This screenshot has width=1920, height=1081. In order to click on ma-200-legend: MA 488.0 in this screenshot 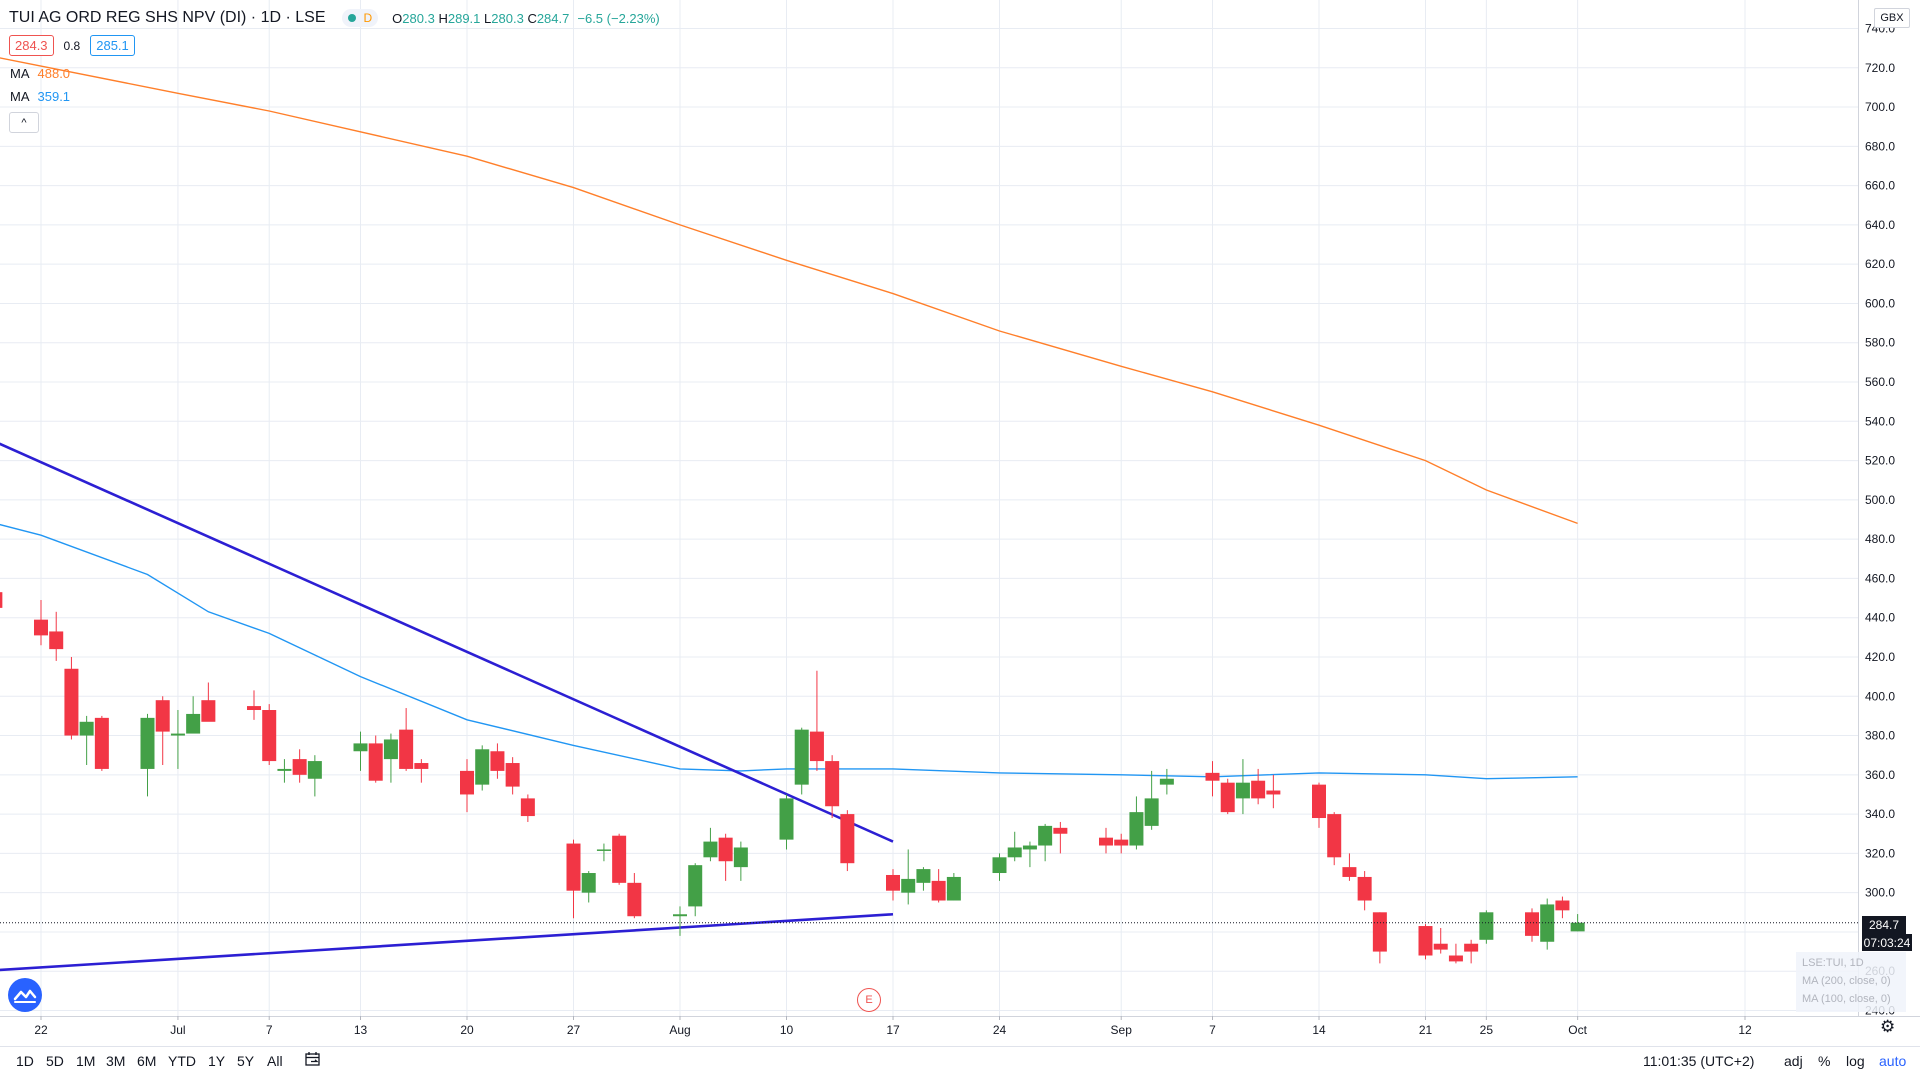, I will do `click(40, 73)`.